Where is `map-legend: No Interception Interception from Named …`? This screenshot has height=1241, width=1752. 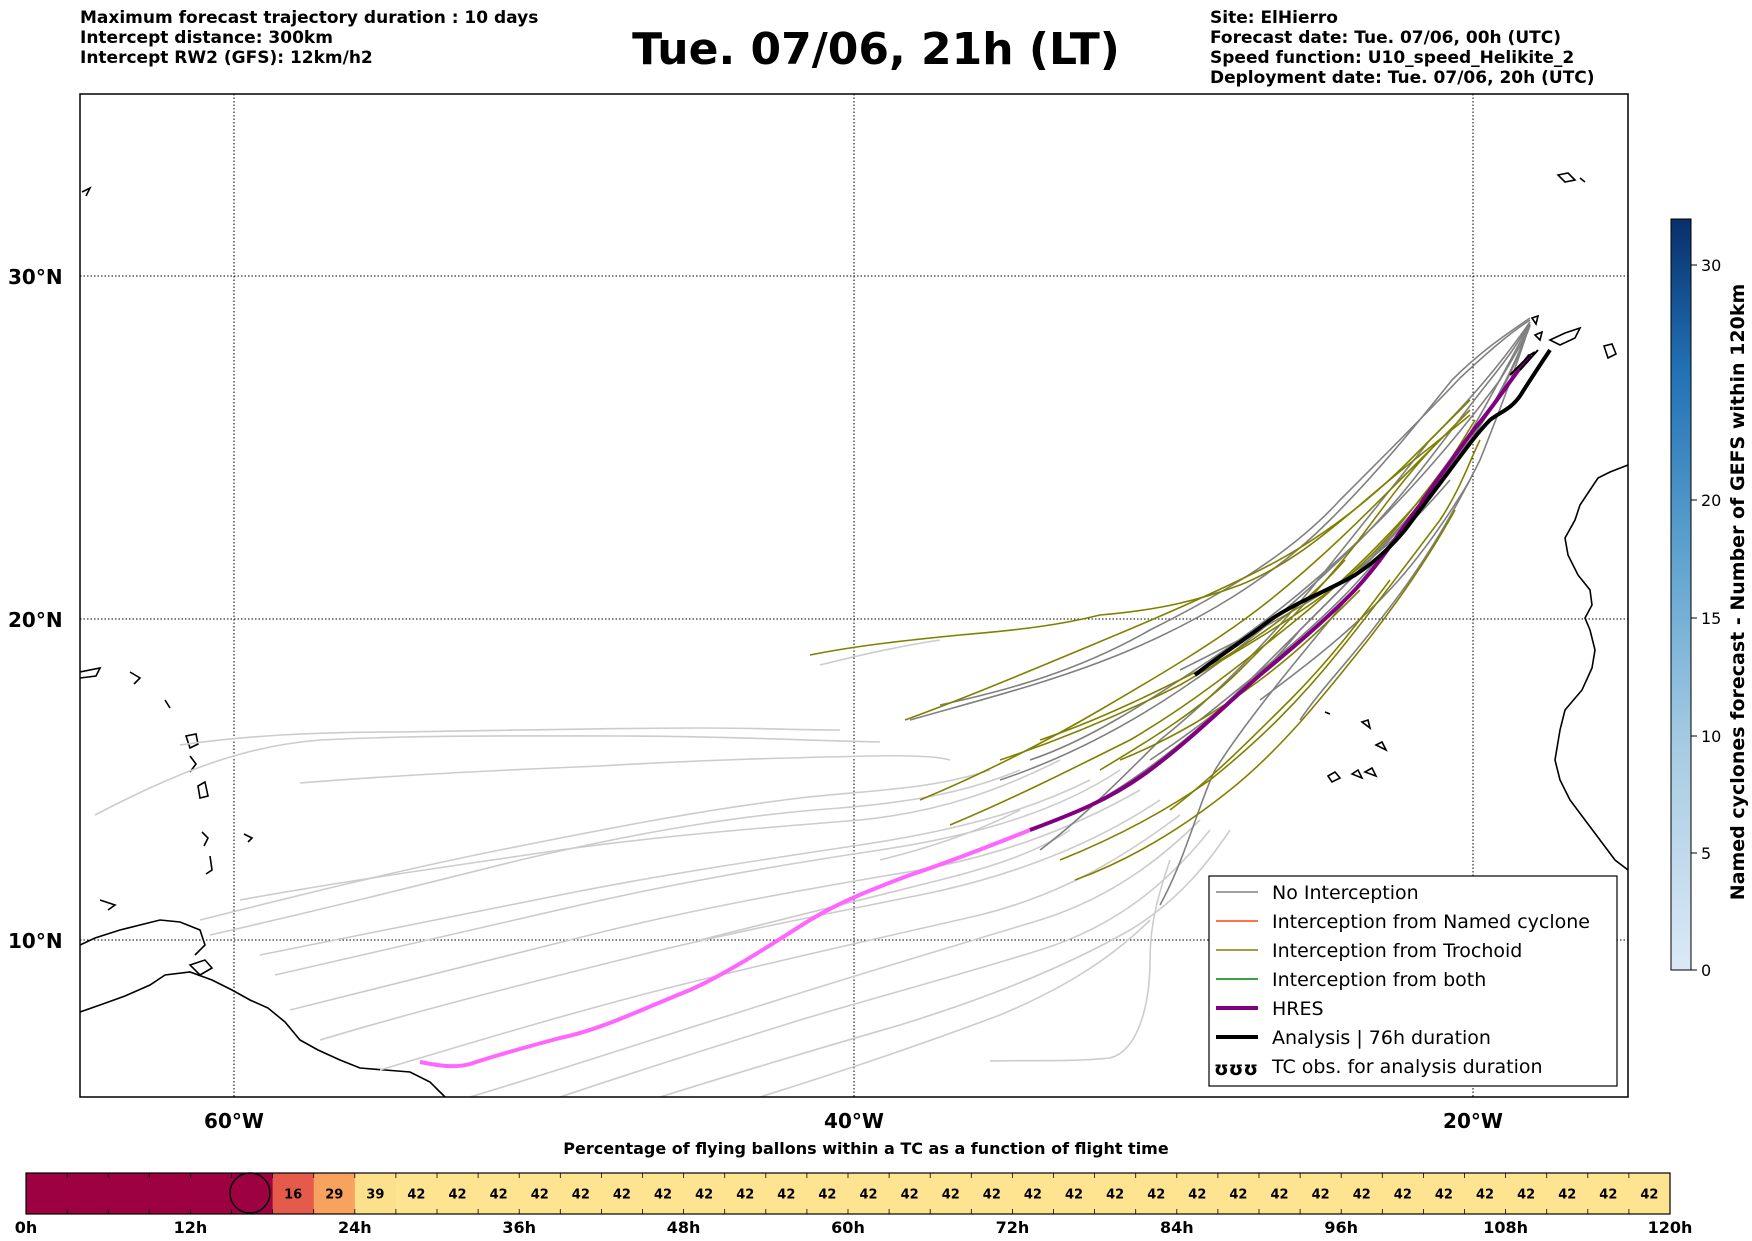
map-legend: No Interception Interception from Named … is located at coordinates (1413, 981).